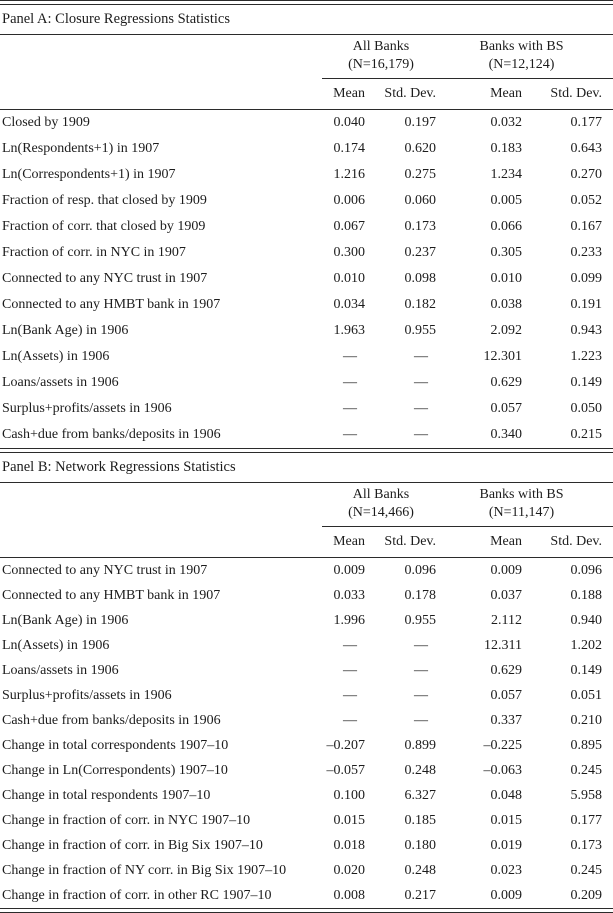 The height and width of the screenshot is (913, 613). I want to click on cell-value: 0.305, so click(506, 252).